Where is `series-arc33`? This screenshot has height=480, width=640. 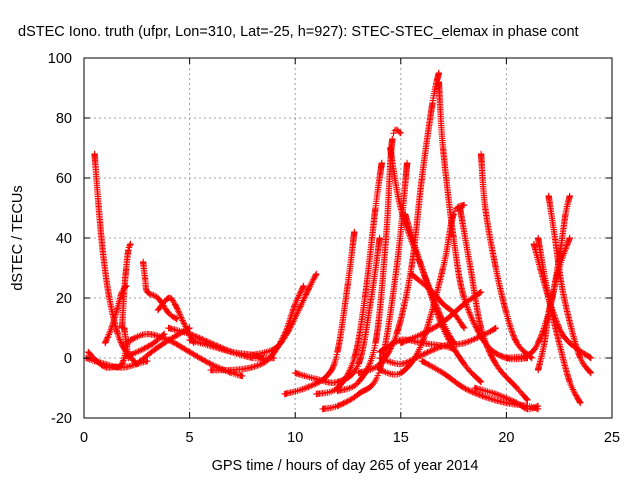
series-arc33 is located at coordinates (441, 317).